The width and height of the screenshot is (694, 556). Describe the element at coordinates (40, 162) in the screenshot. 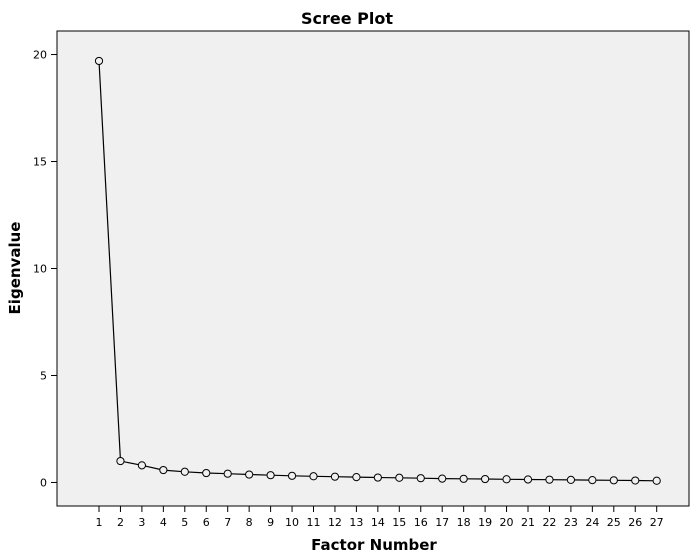

I see `y-tick-label: 15` at that location.